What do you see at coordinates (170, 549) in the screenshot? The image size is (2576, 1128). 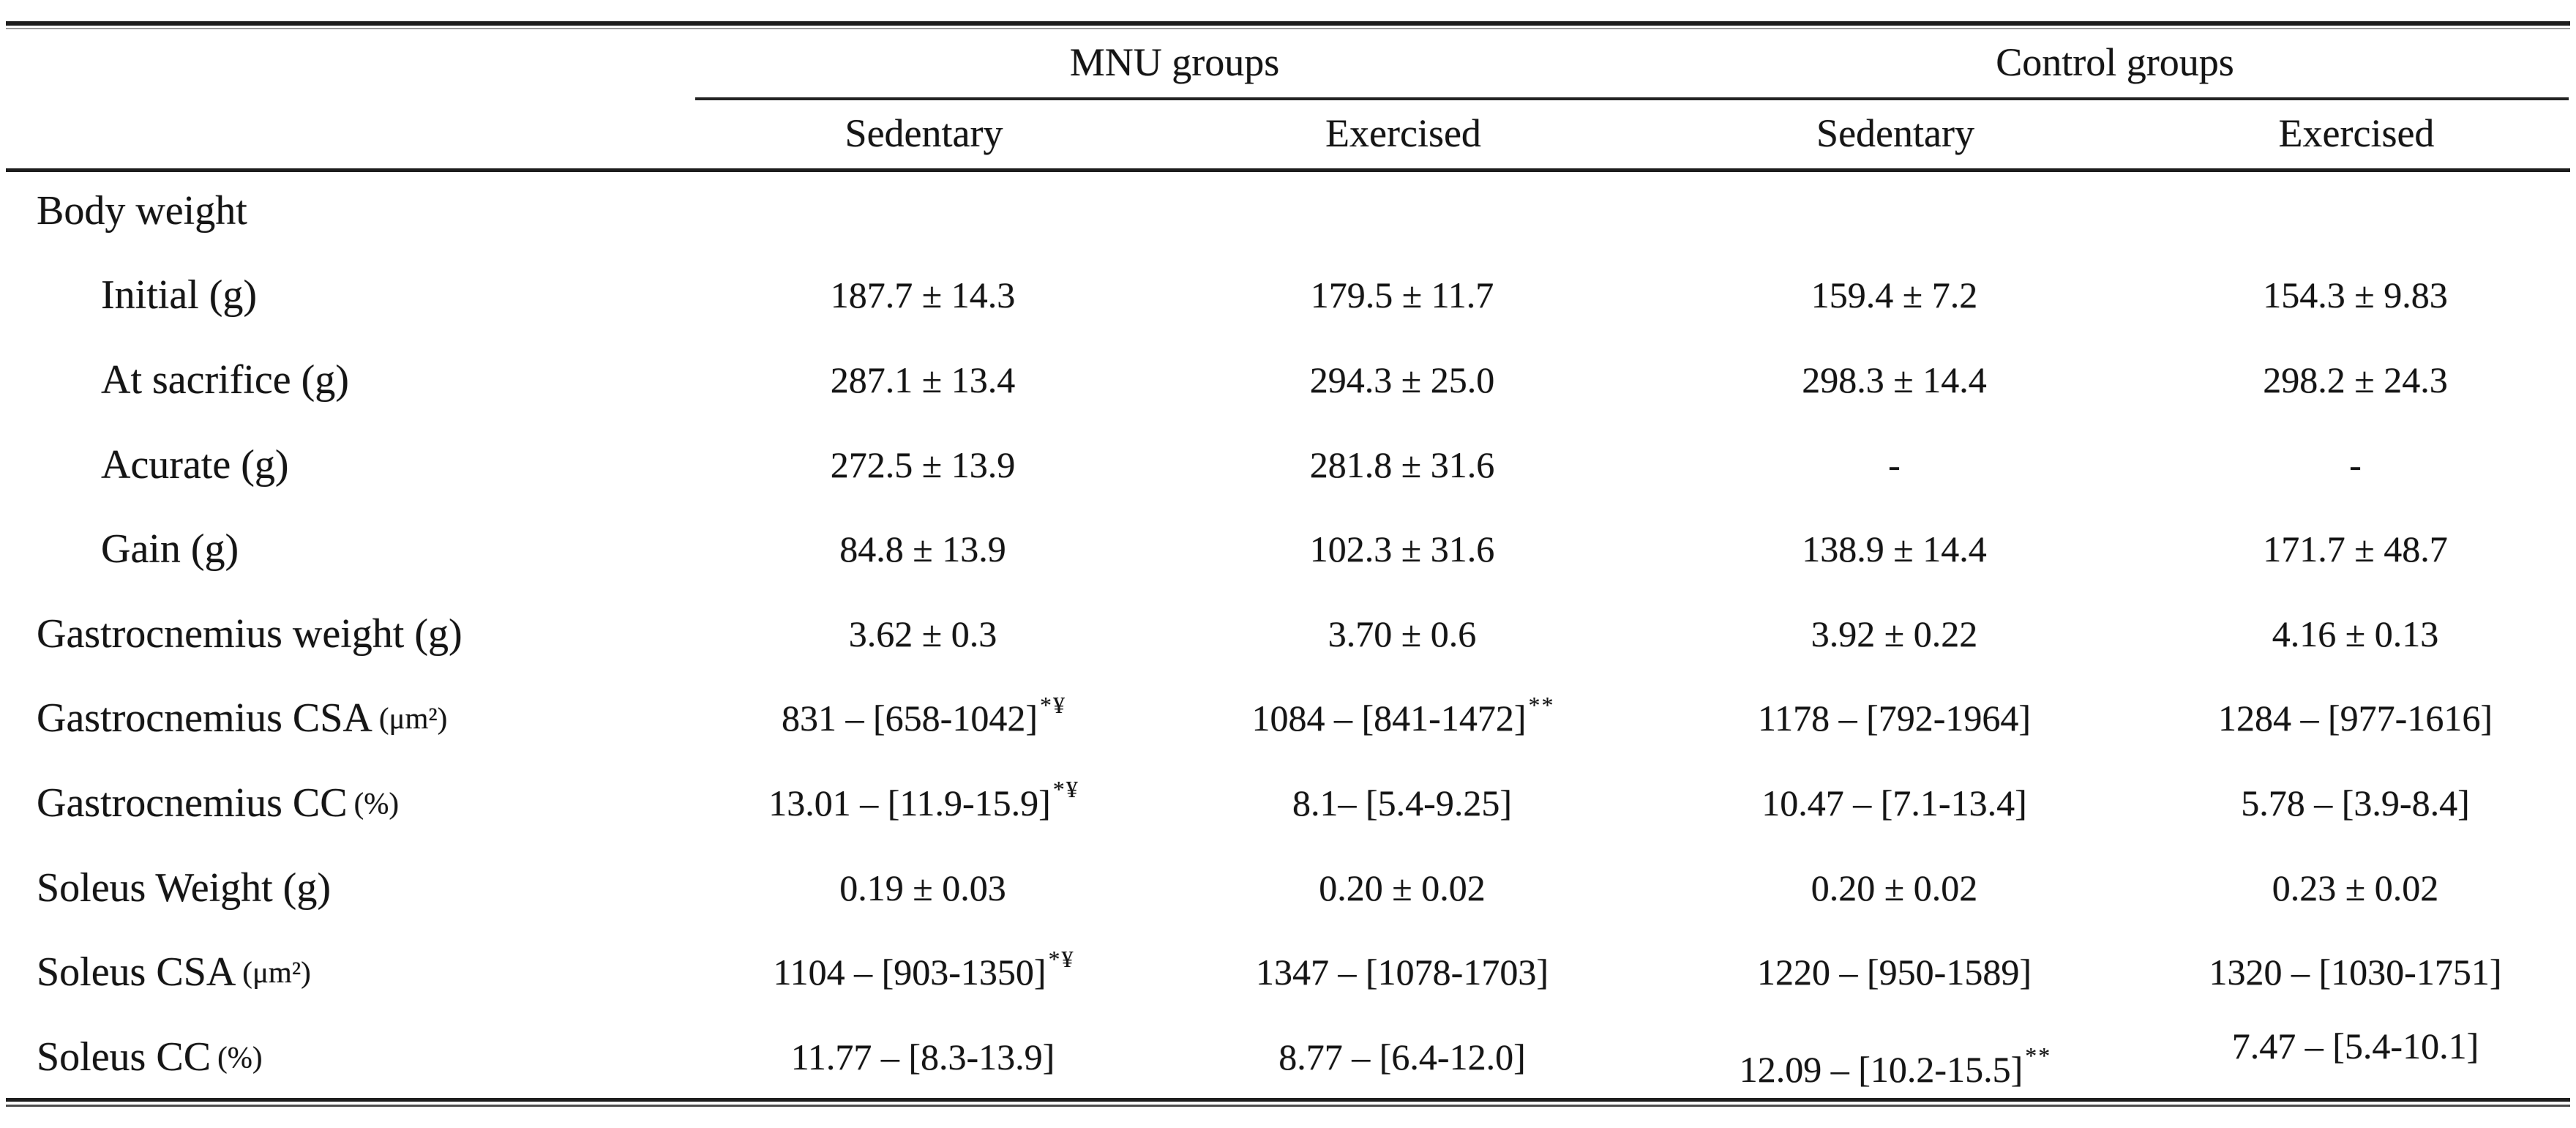 I see `row-label: Gain (g)` at bounding box center [170, 549].